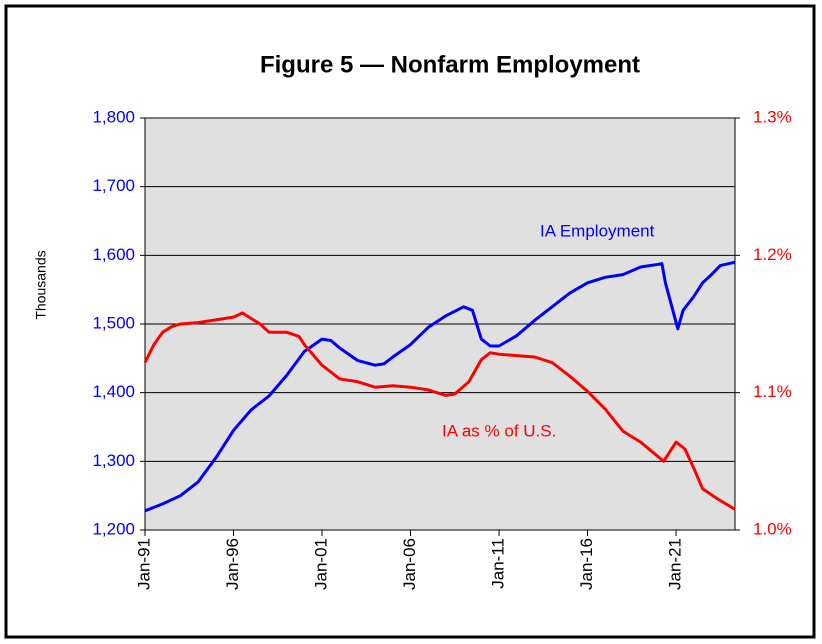 This screenshot has height=644, width=822. I want to click on y-tick-label: 1,700, so click(113, 185).